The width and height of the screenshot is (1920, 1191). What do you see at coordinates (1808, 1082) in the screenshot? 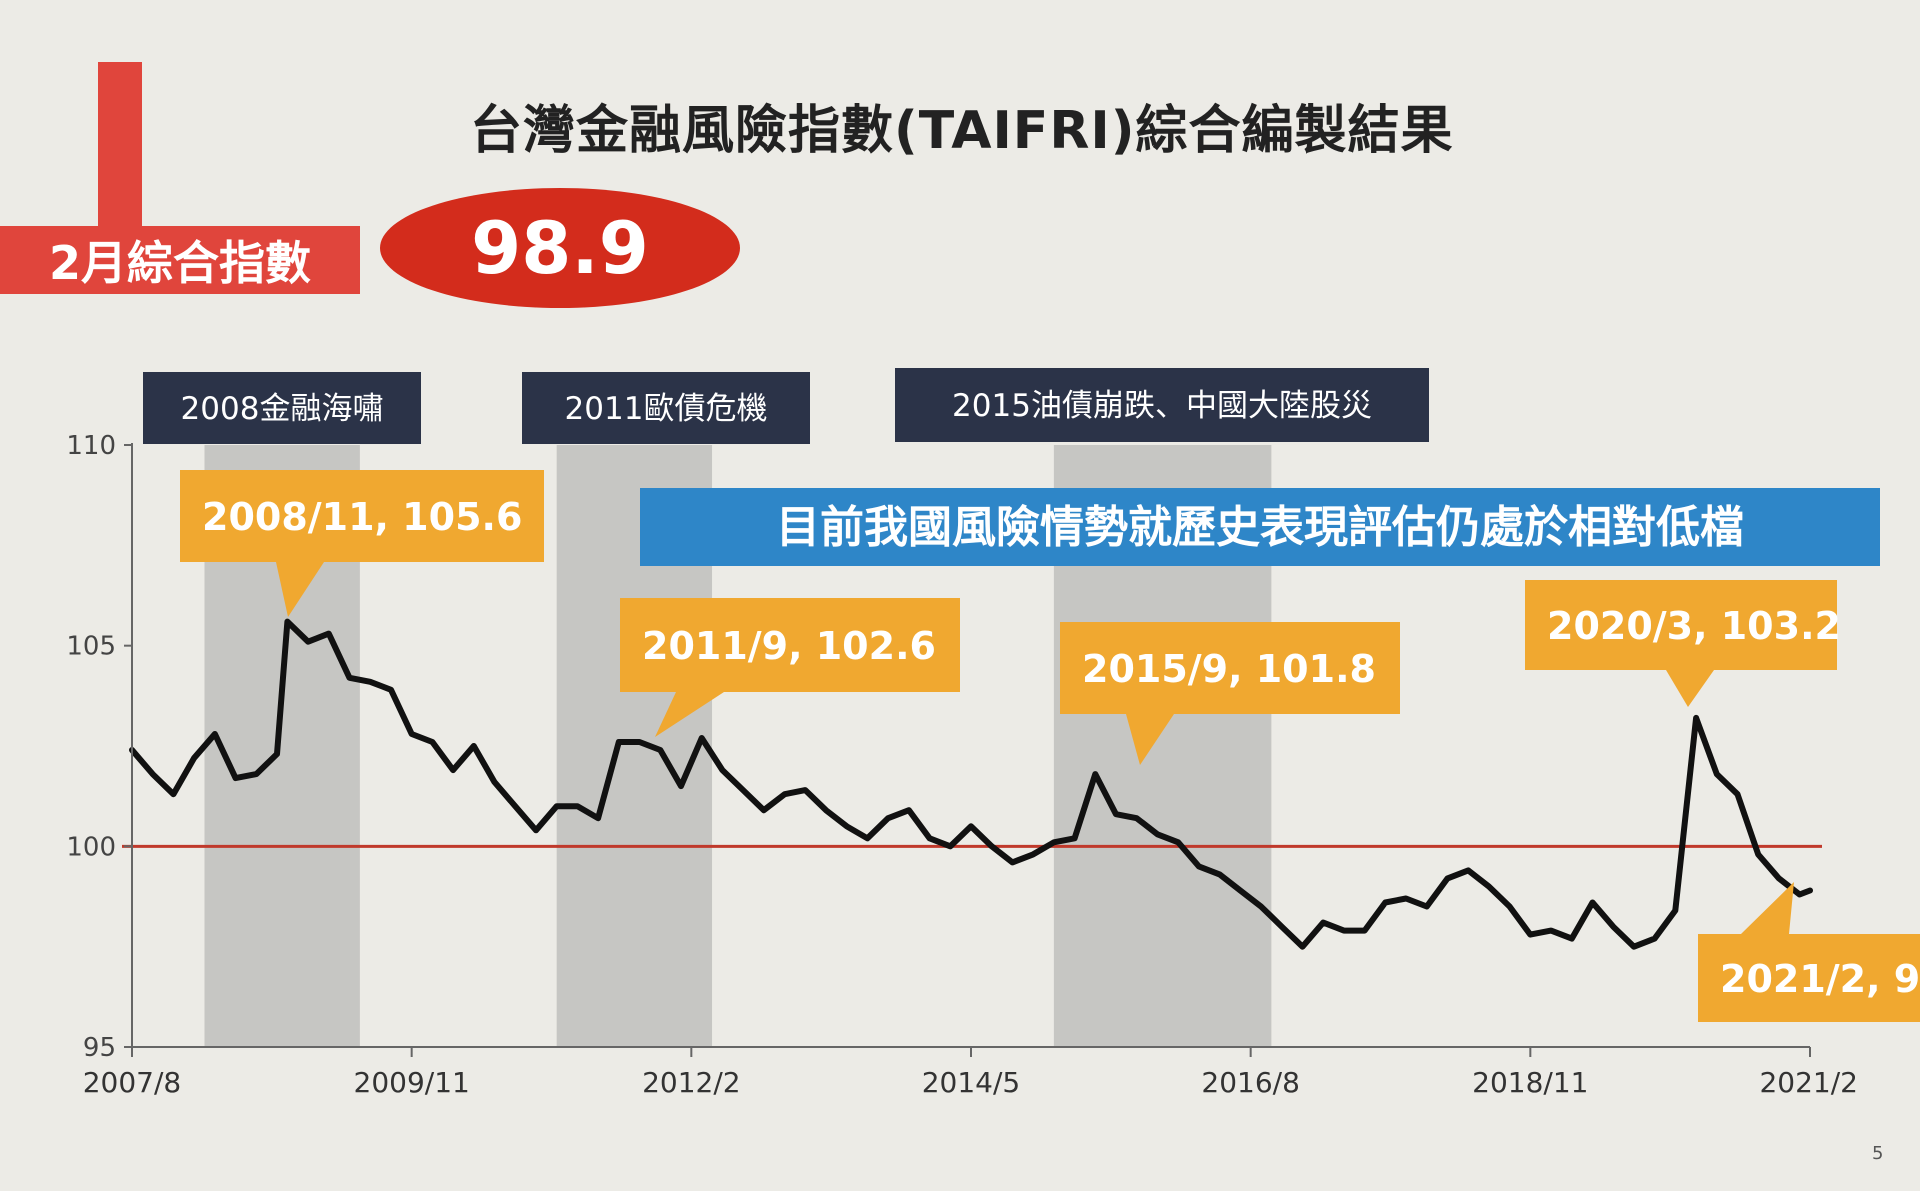
I see `x-tick-label: 2021/2` at bounding box center [1808, 1082].